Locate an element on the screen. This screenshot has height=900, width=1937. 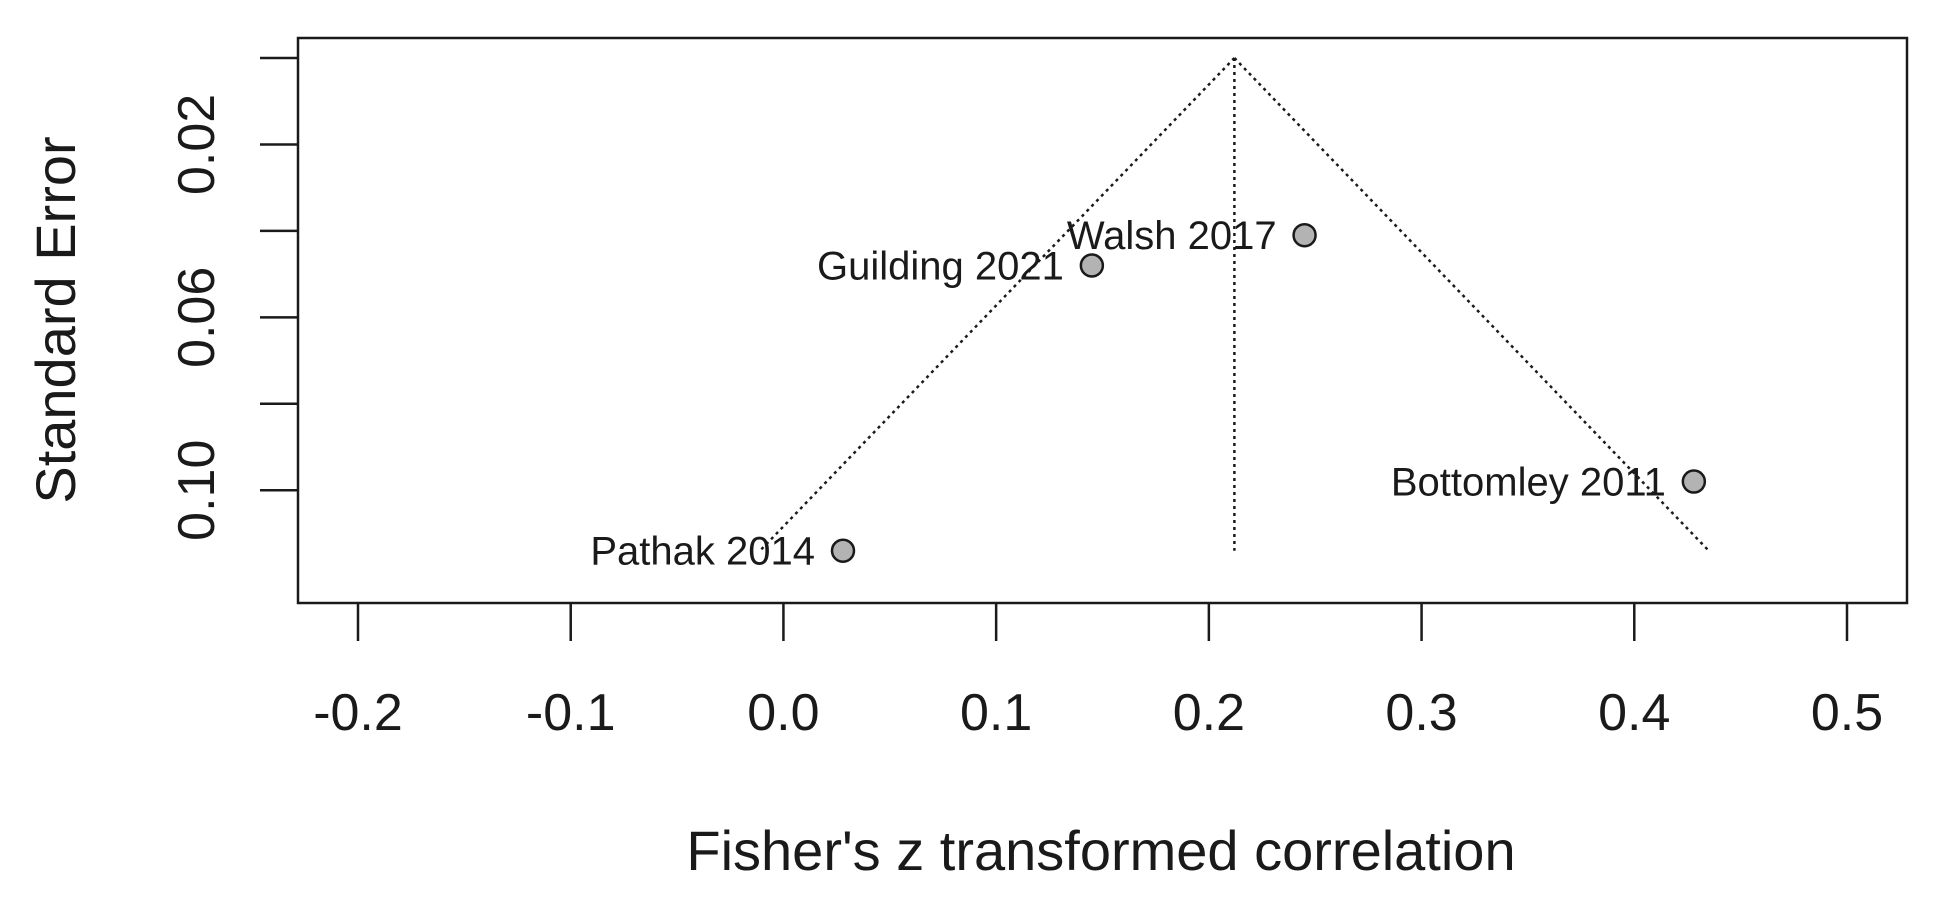
x-tick-label: 0.1 is located at coordinates (996, 713).